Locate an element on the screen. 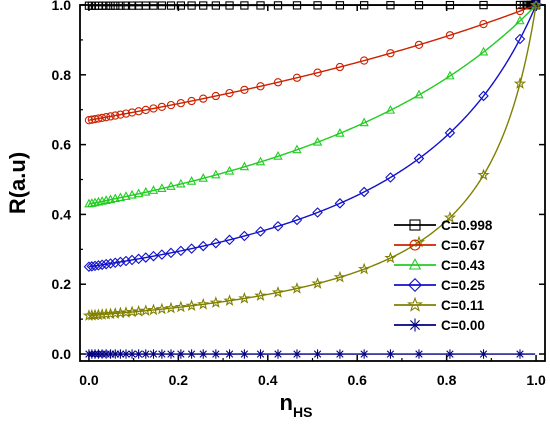 Image resolution: width=550 pixels, height=443 pixels. legend-label: C=0.998 is located at coordinates (467, 225).